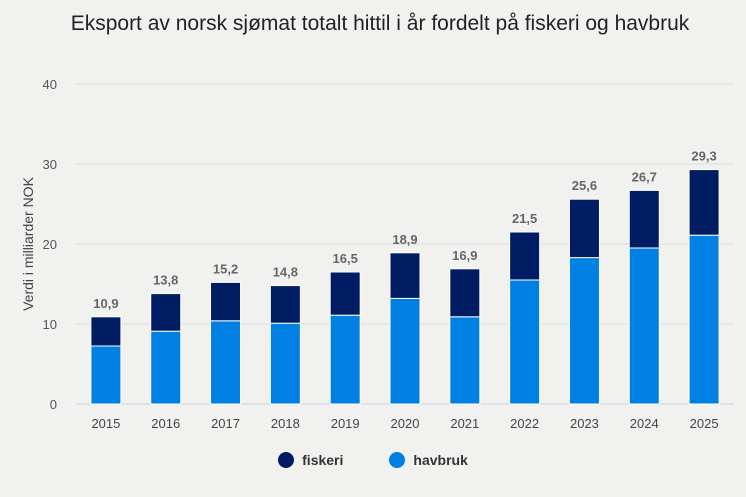 The width and height of the screenshot is (746, 497). Describe the element at coordinates (165, 423) in the screenshot. I see `x-tick-label: 2016` at that location.